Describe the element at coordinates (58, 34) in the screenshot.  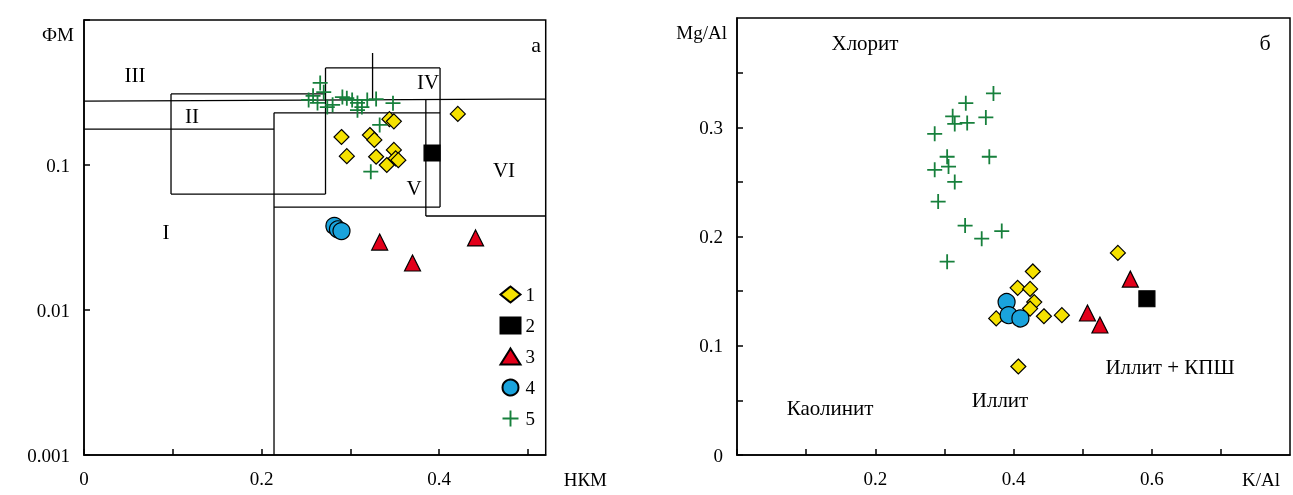
I see `y-axis-title: ФМ` at that location.